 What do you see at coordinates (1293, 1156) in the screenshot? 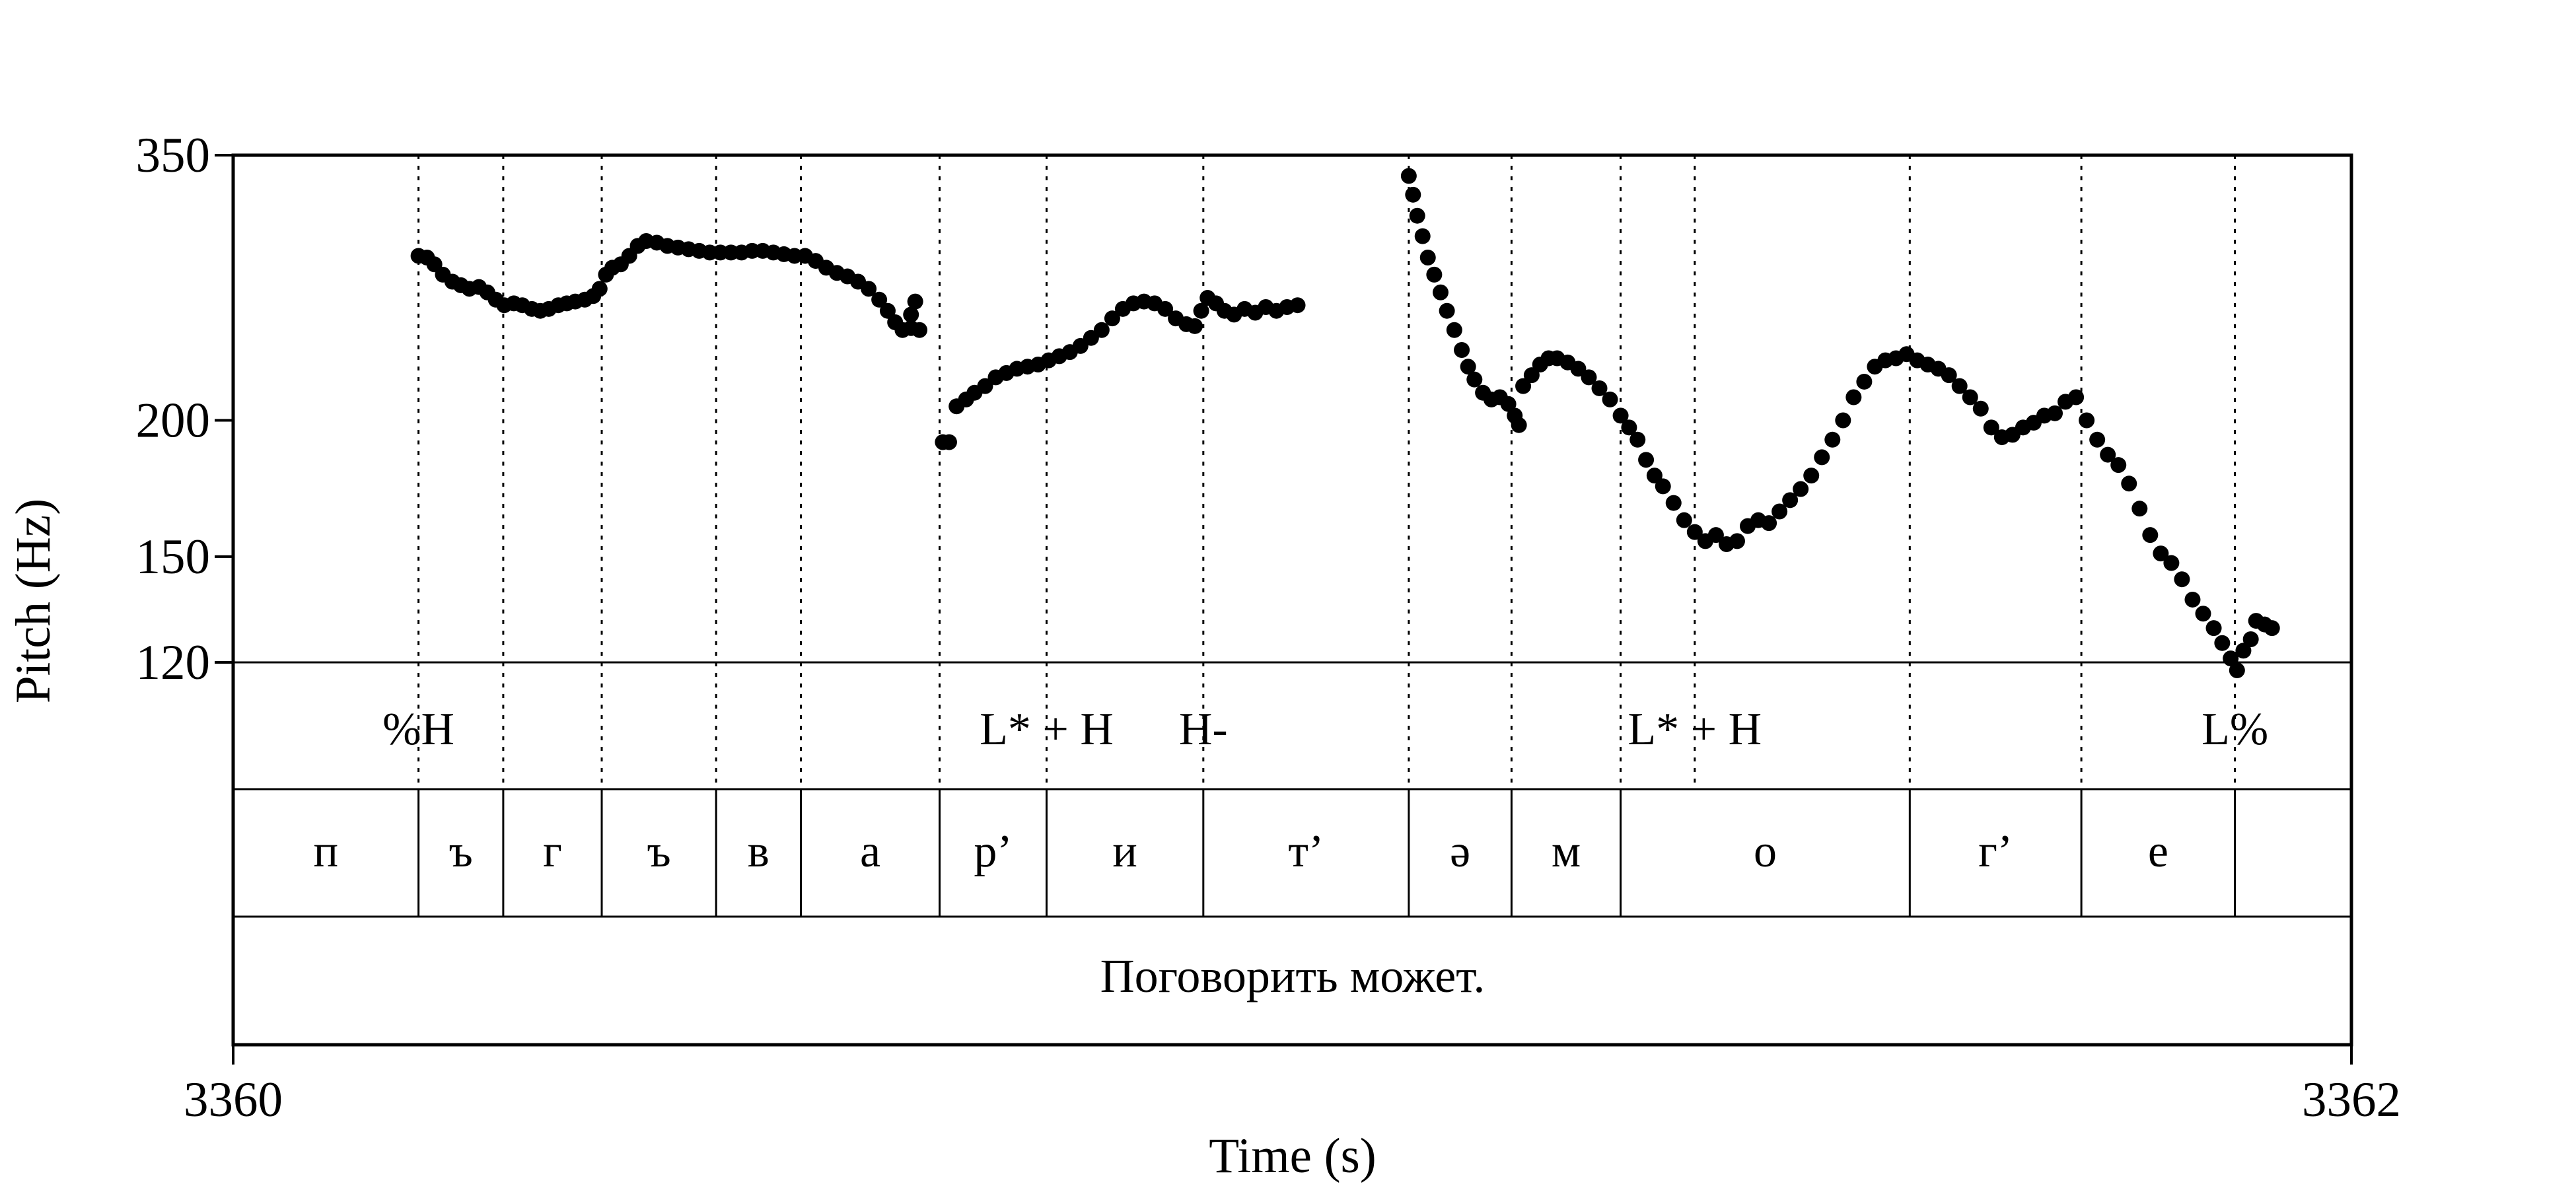
I see `x-axis-title: Time (s)` at bounding box center [1293, 1156].